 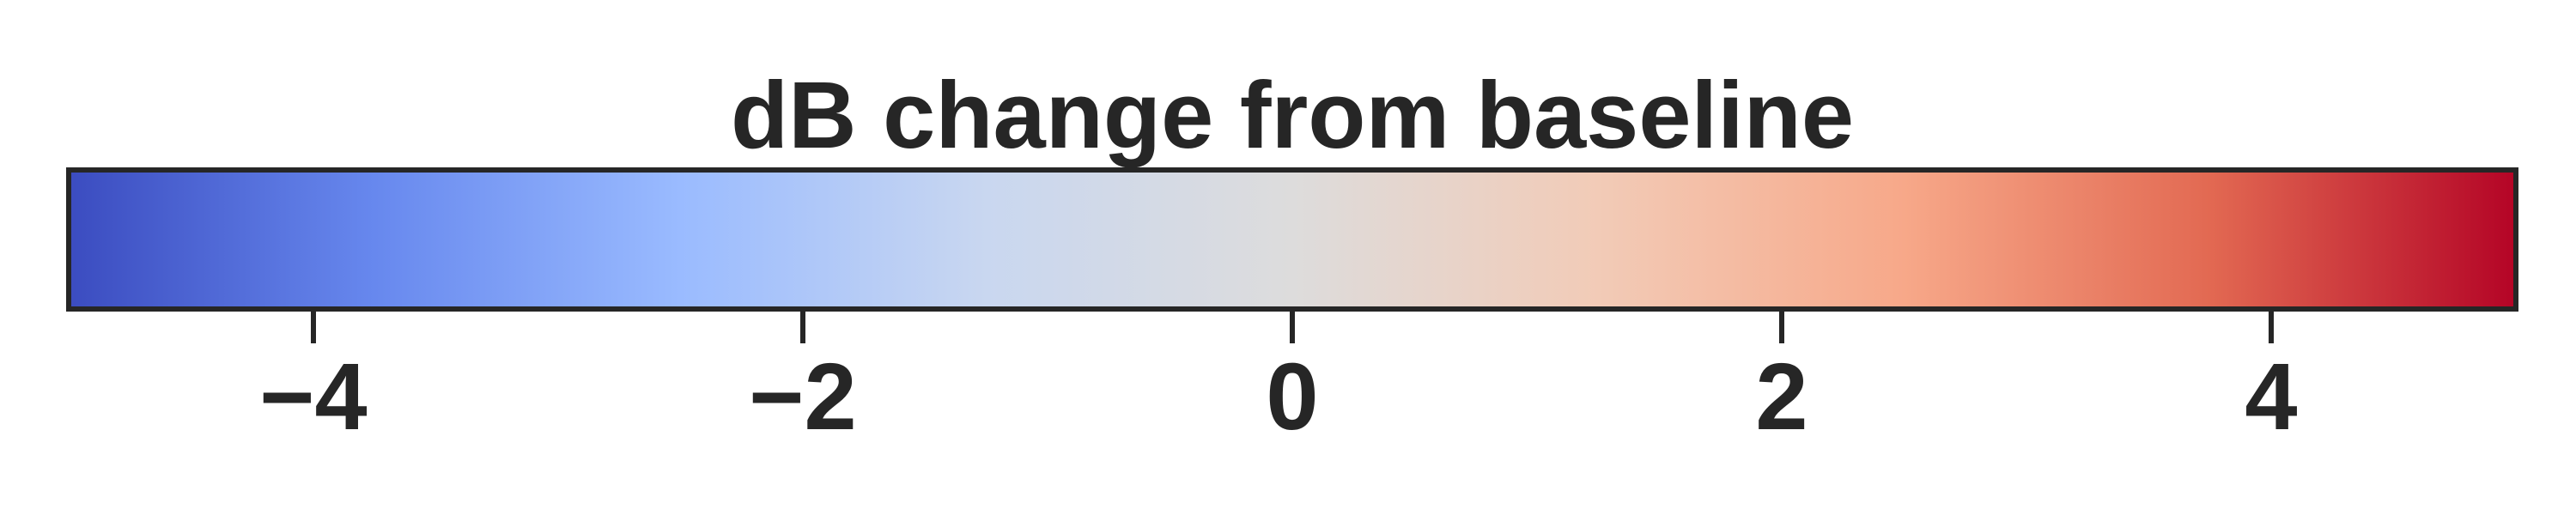 What do you see at coordinates (1292, 115) in the screenshot?
I see `colorbar-title: dB change from baseline` at bounding box center [1292, 115].